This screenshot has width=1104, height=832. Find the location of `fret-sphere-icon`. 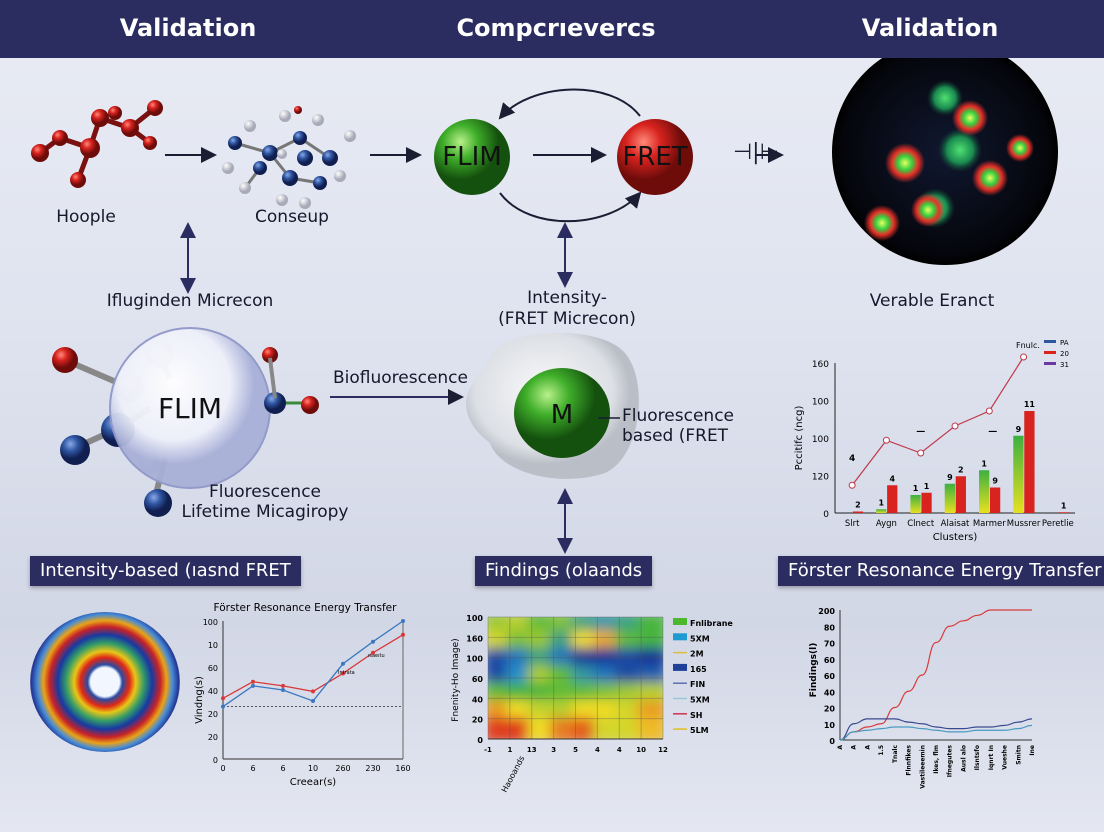

fret-sphere-icon is located at coordinates (655, 157).